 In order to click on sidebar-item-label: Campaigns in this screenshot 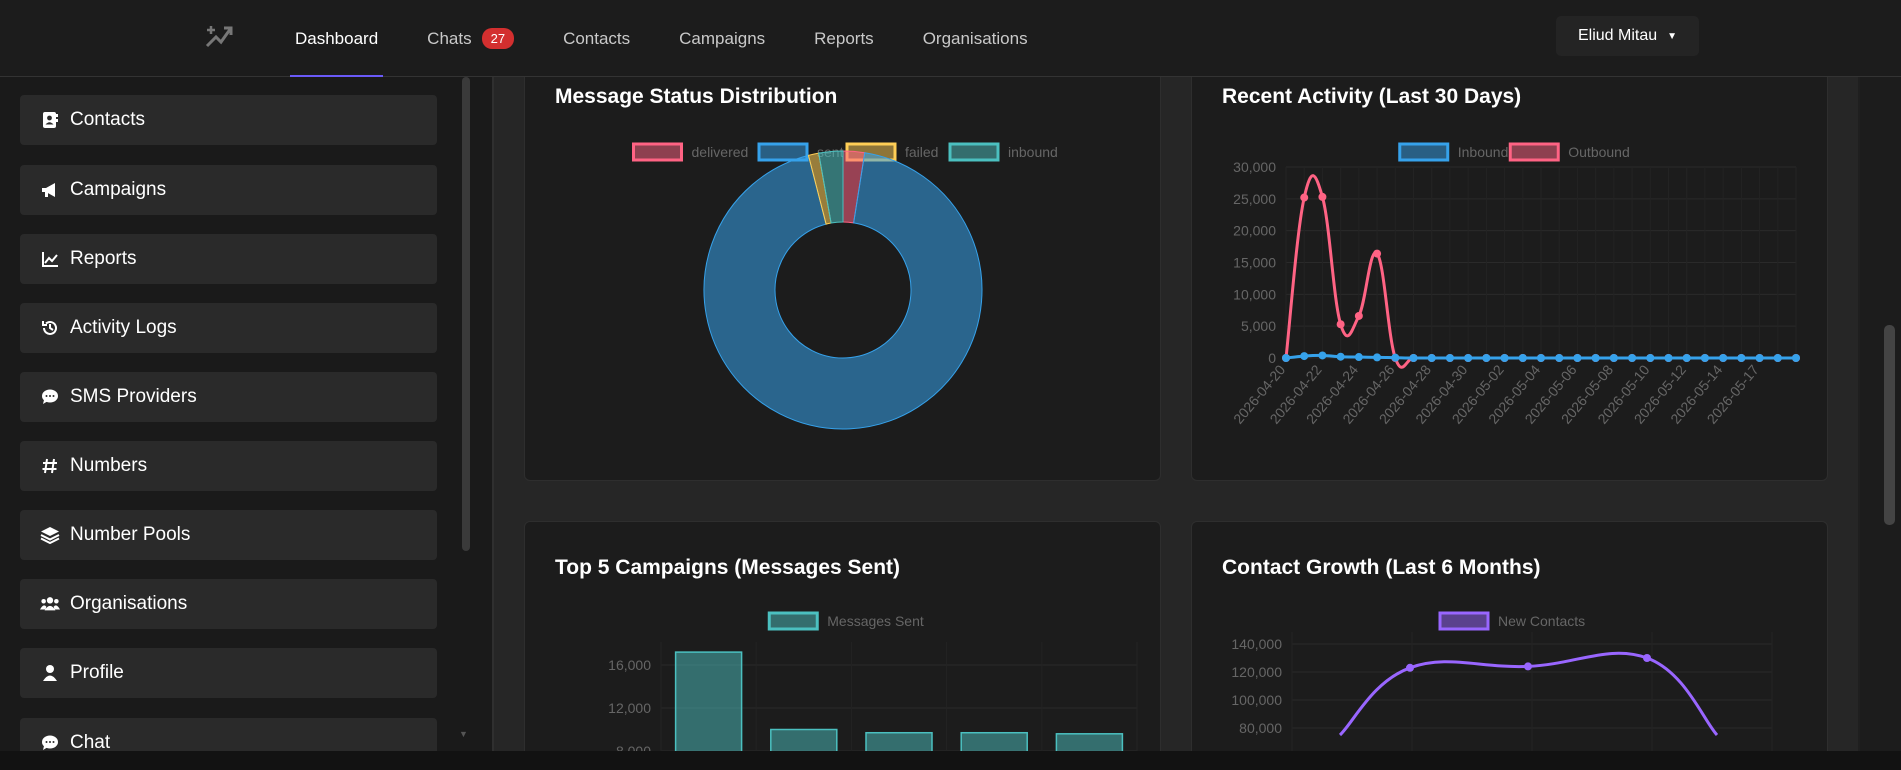, I will do `click(118, 189)`.